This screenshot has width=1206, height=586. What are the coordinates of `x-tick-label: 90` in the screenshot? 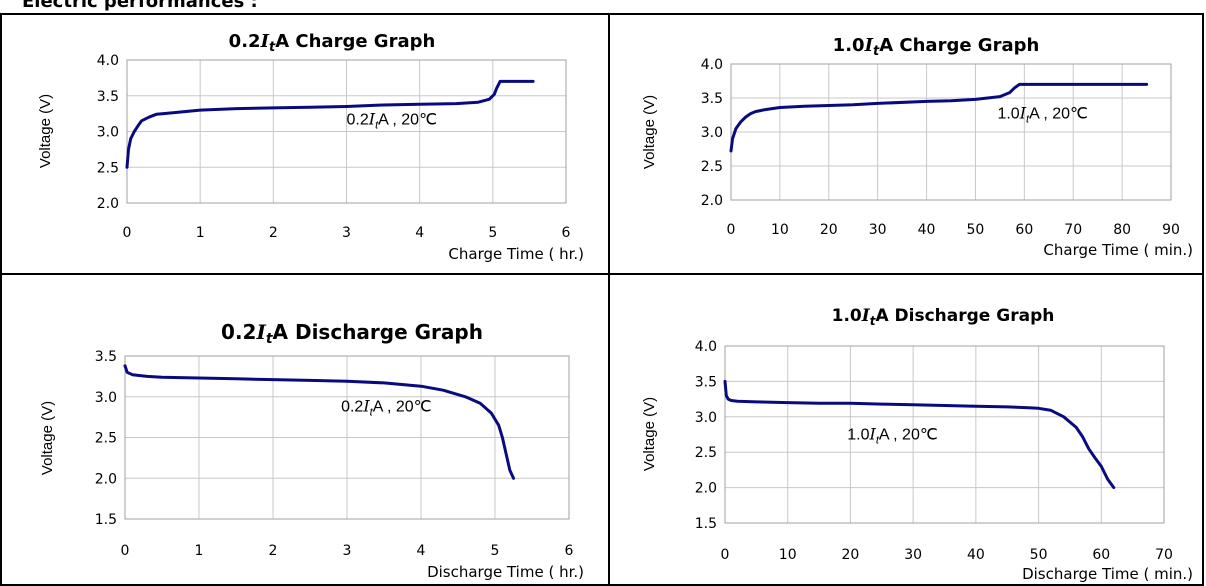 It's located at (1171, 230).